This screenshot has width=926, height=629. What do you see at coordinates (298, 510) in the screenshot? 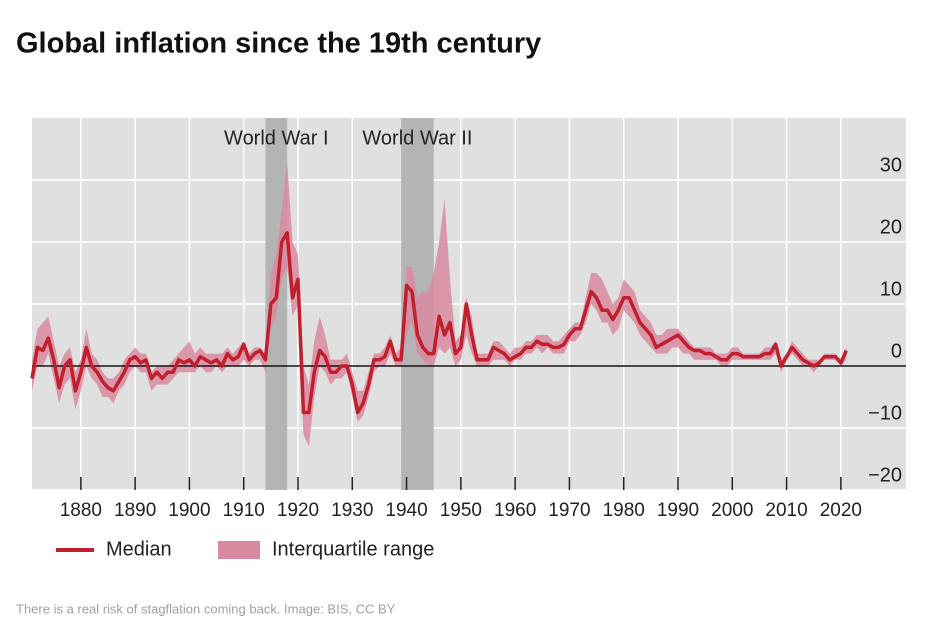
I see `x-tick-label: 1920` at bounding box center [298, 510].